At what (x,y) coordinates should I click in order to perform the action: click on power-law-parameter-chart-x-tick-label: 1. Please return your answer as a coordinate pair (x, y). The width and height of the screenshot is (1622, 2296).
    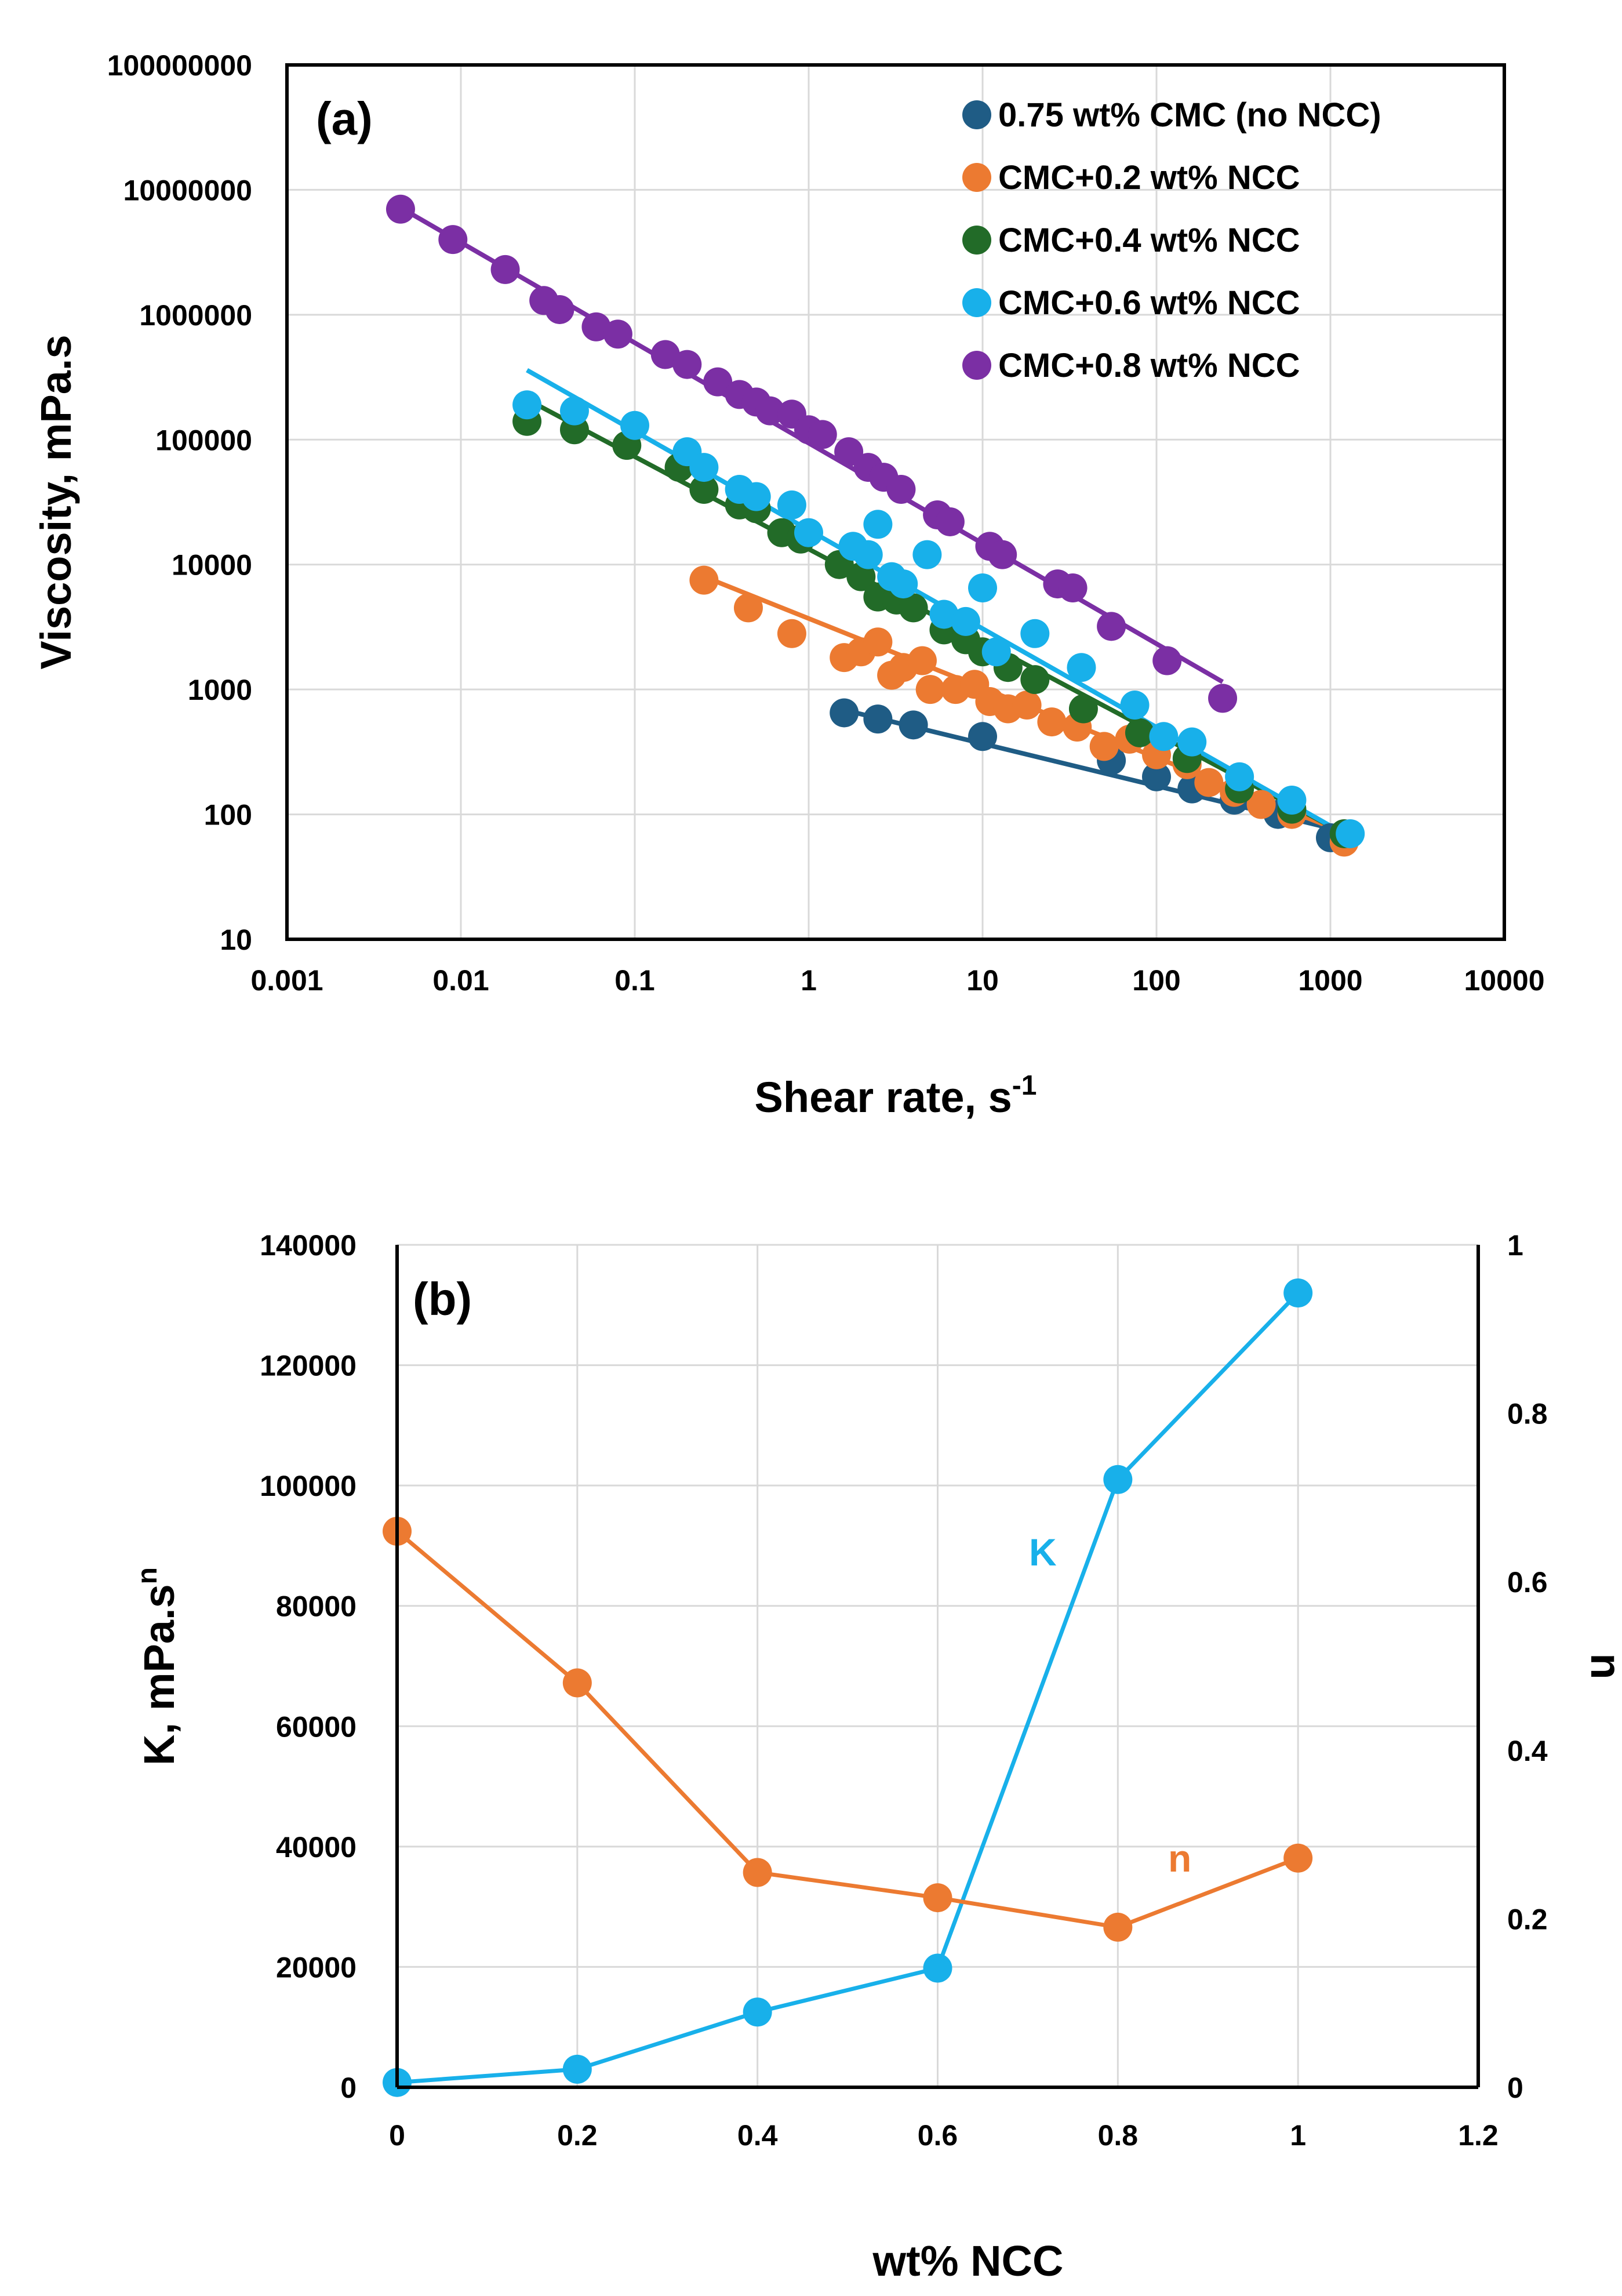
    Looking at the image, I should click on (1298, 2135).